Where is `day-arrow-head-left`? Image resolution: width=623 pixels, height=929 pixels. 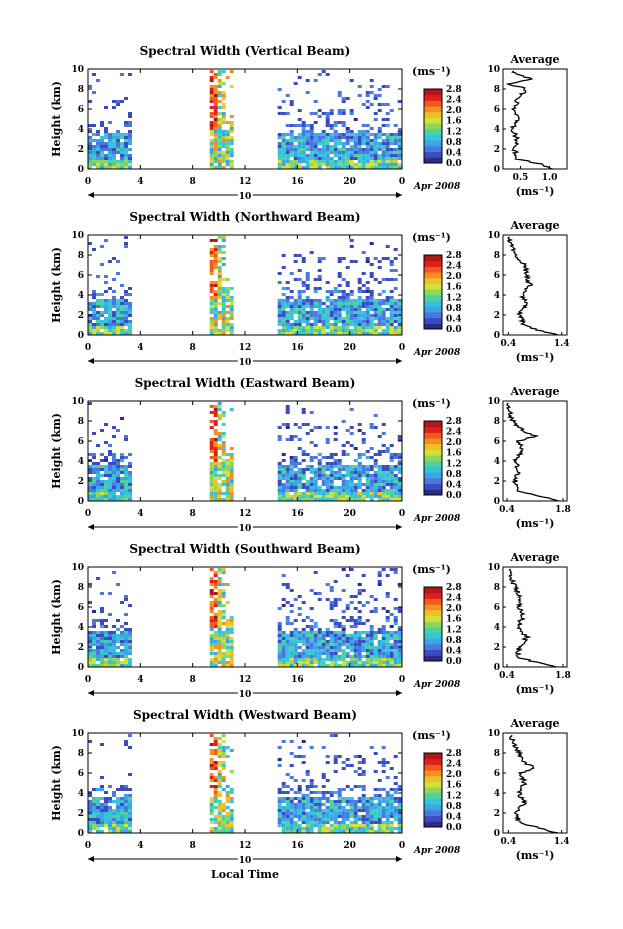
day-arrow-head-left is located at coordinates (91, 527).